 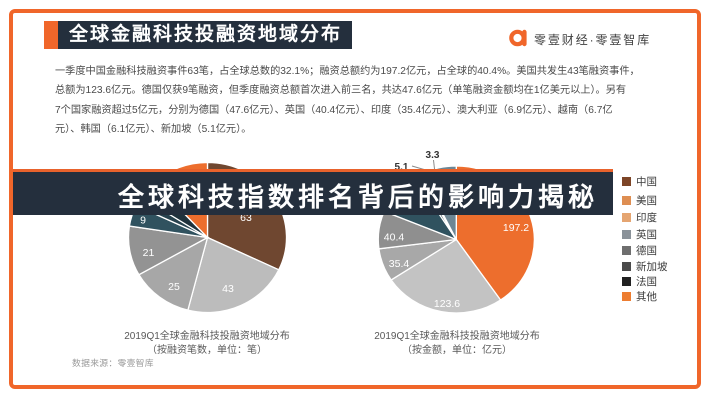 What do you see at coordinates (149, 253) in the screenshot?
I see `svg-text: 21` at bounding box center [149, 253].